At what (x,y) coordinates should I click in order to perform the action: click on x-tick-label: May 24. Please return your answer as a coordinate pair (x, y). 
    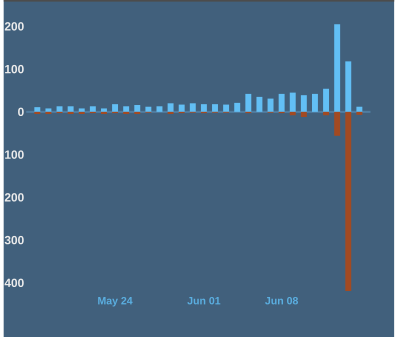
    Looking at the image, I should click on (115, 301).